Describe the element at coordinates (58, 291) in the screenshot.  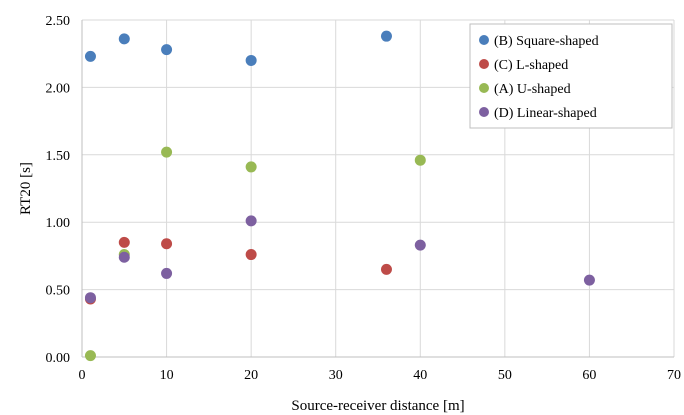
I see `y-tick-label: 0.50` at that location.